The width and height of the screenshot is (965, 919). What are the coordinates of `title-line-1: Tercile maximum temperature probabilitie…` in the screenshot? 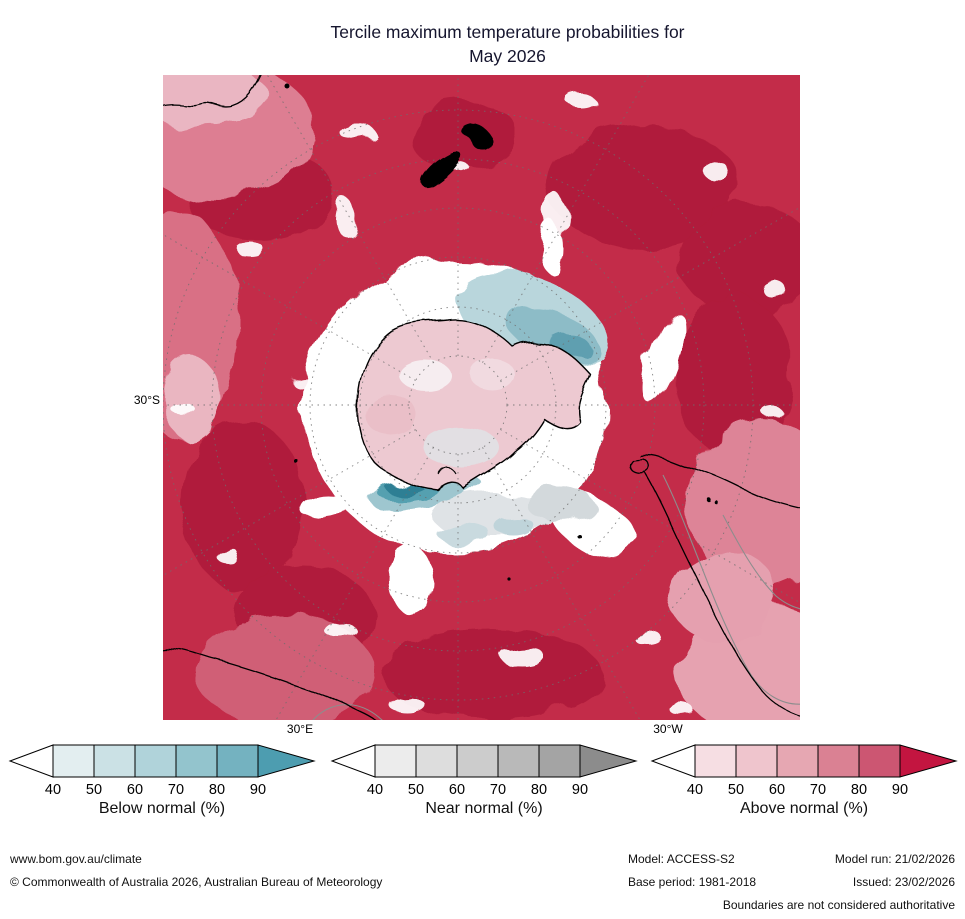 It's located at (507, 32).